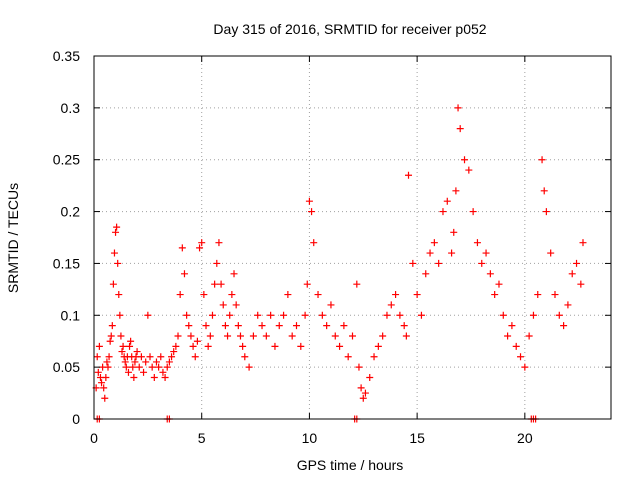 This screenshot has height=480, width=640. Describe the element at coordinates (417, 438) in the screenshot. I see `x-tick-label: 15` at that location.